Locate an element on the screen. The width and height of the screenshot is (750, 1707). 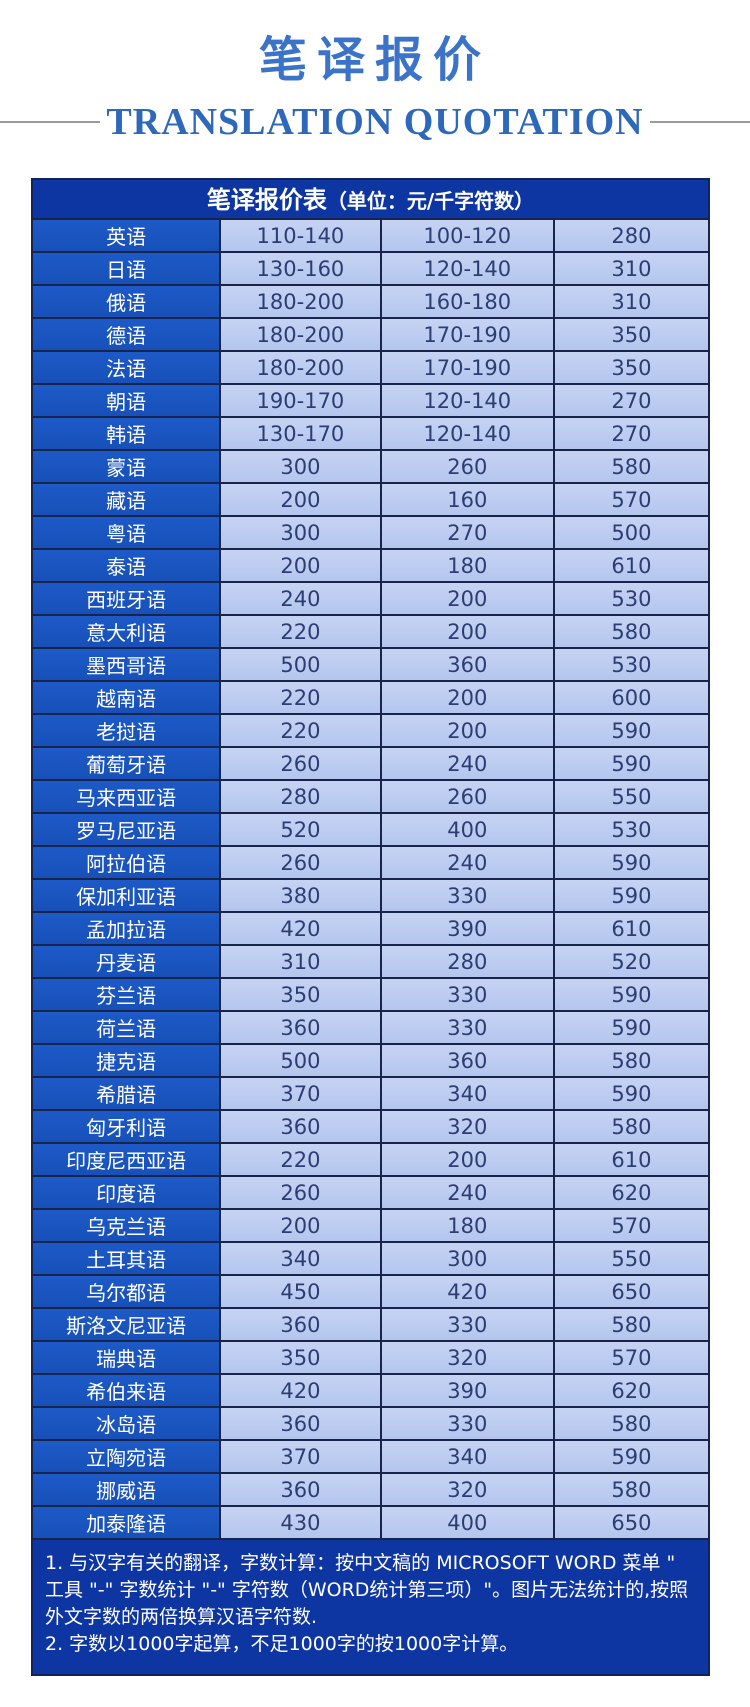
language-cell: 藏语 is located at coordinates (126, 499).